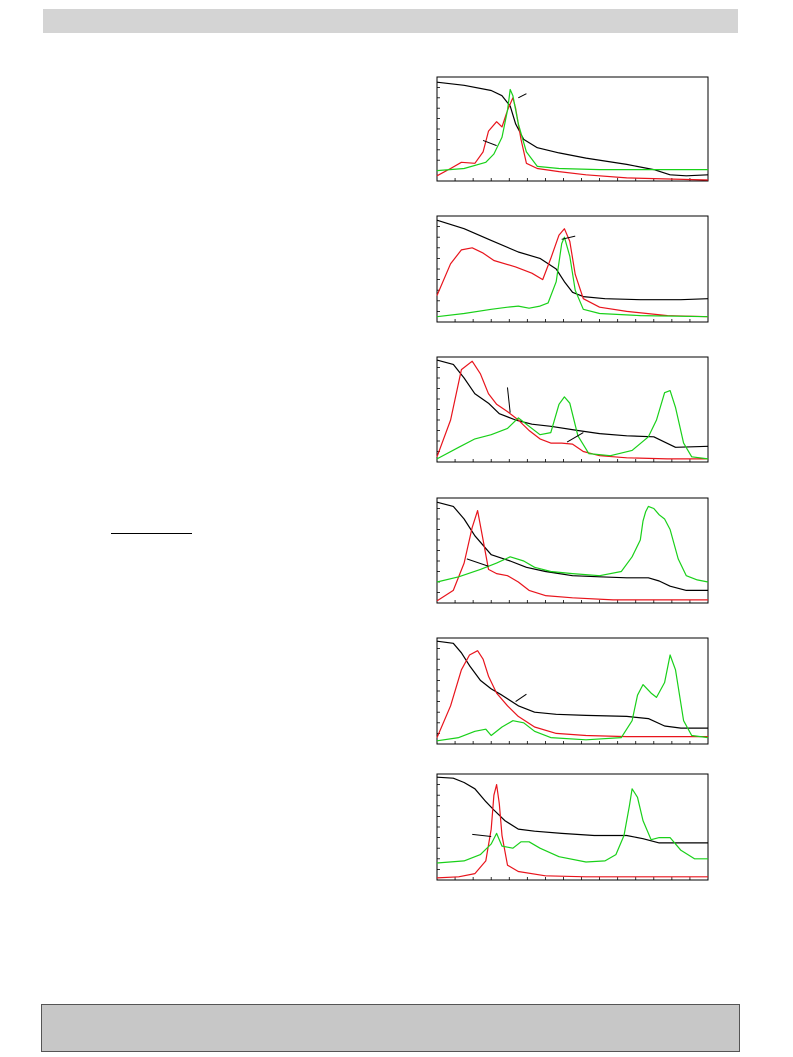 This screenshot has width=793, height=1057. What do you see at coordinates (390, 21) in the screenshot?
I see `header-bar` at bounding box center [390, 21].